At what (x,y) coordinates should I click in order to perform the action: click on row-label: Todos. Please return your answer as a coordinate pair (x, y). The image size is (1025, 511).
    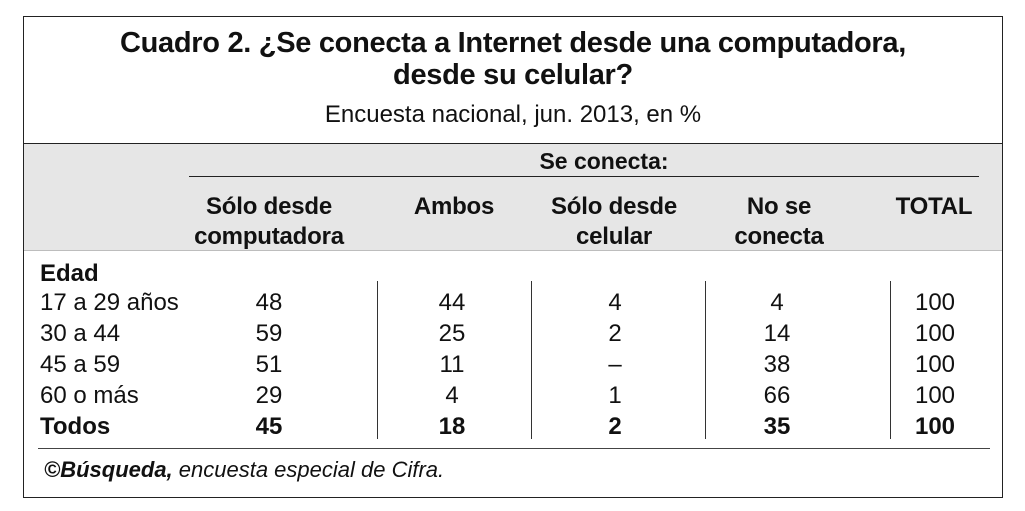
    Looking at the image, I should click on (75, 426).